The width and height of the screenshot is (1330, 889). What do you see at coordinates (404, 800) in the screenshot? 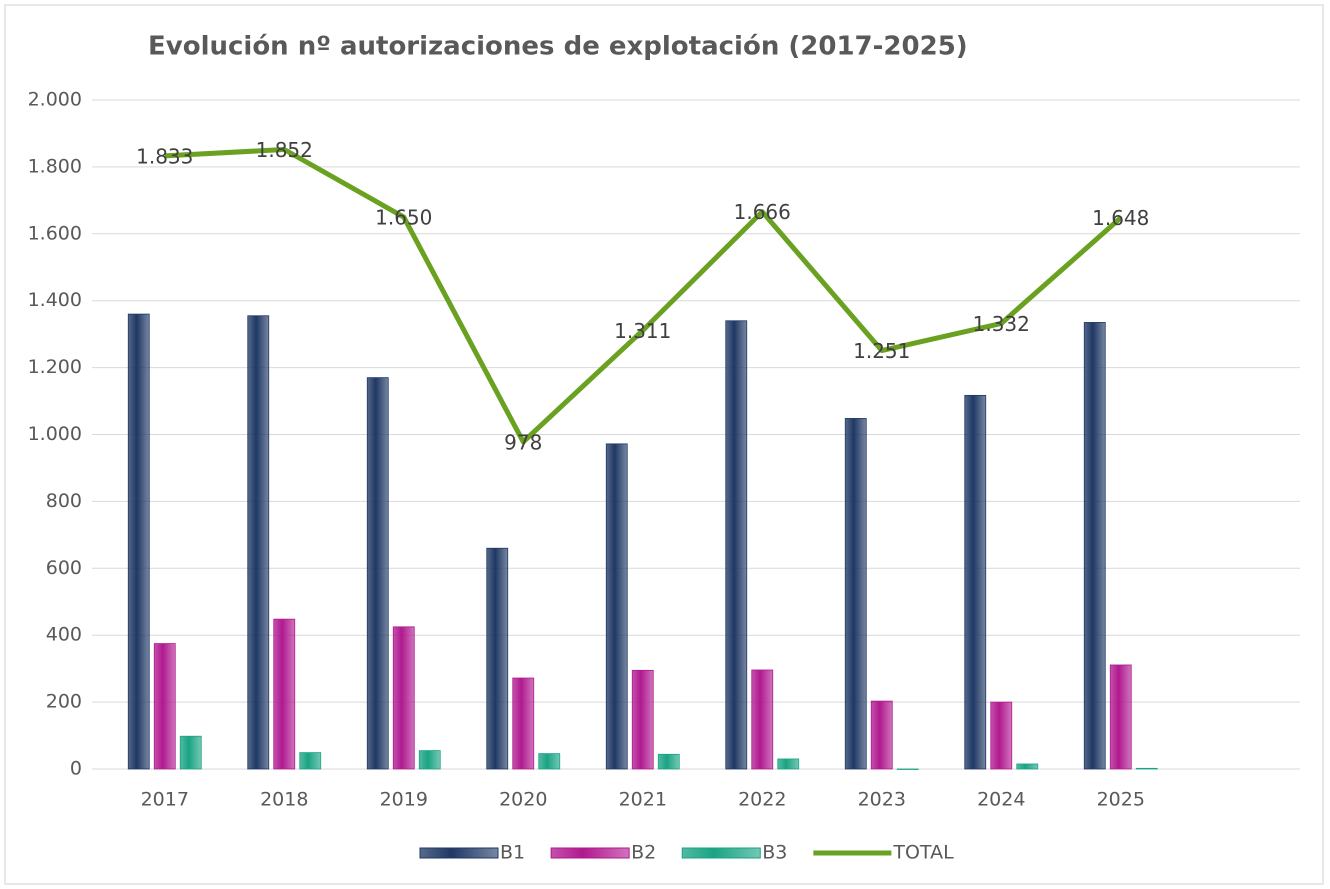
I see `x-tick-label: 2019` at bounding box center [404, 800].